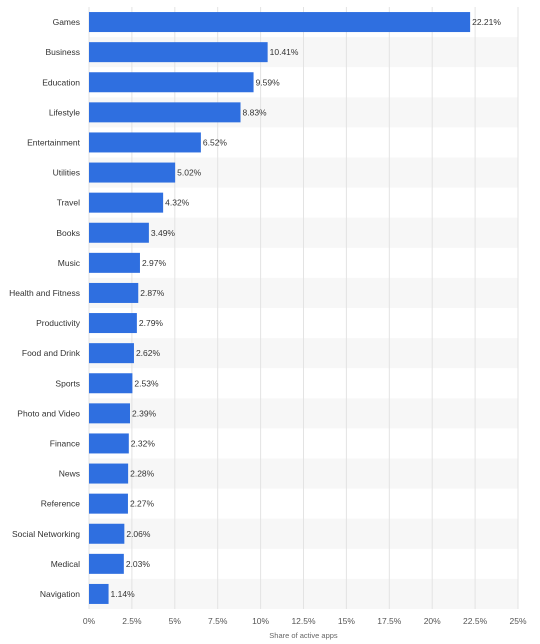 This screenshot has height=644, width=540. Describe the element at coordinates (126, 202) in the screenshot. I see `bar-travel` at that location.